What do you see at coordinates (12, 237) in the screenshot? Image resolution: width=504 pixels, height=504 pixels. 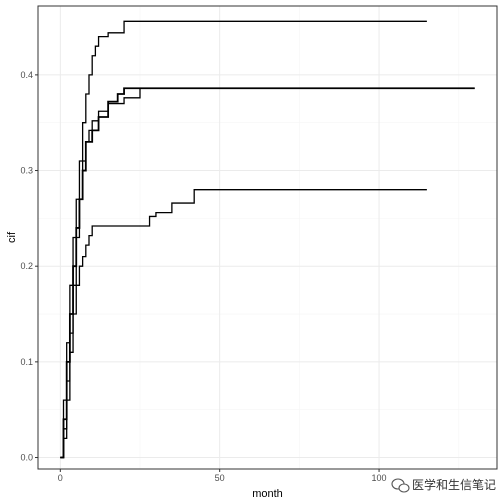 I see `y-axis-title: cif` at bounding box center [12, 237].